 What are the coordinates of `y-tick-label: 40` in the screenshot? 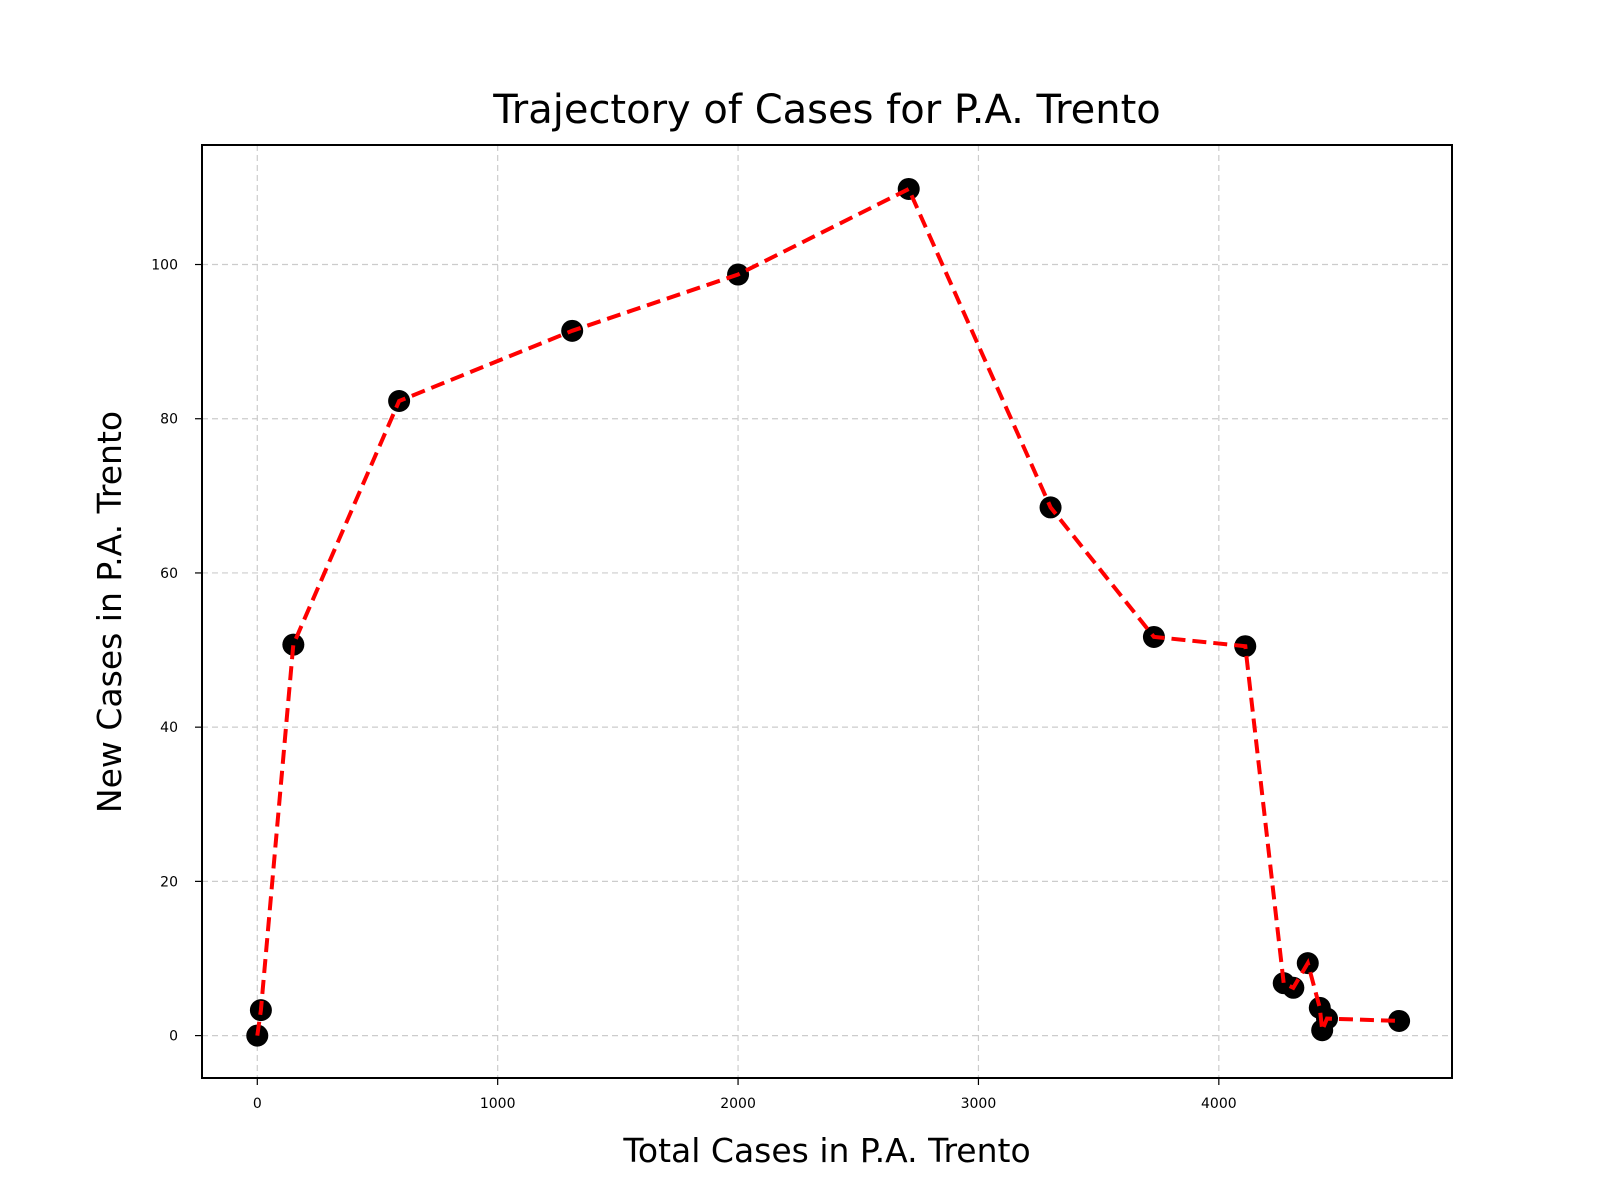 It's located at (169, 728).